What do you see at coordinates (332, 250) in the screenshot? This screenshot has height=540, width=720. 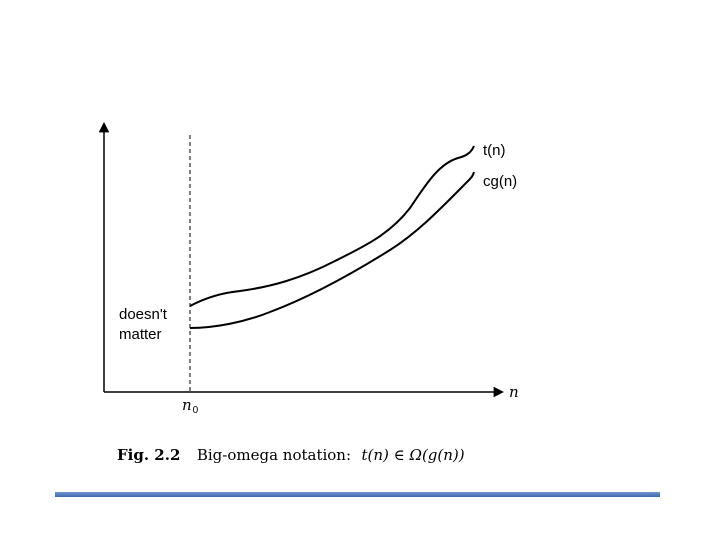 I see `cg-of-n-curve` at bounding box center [332, 250].